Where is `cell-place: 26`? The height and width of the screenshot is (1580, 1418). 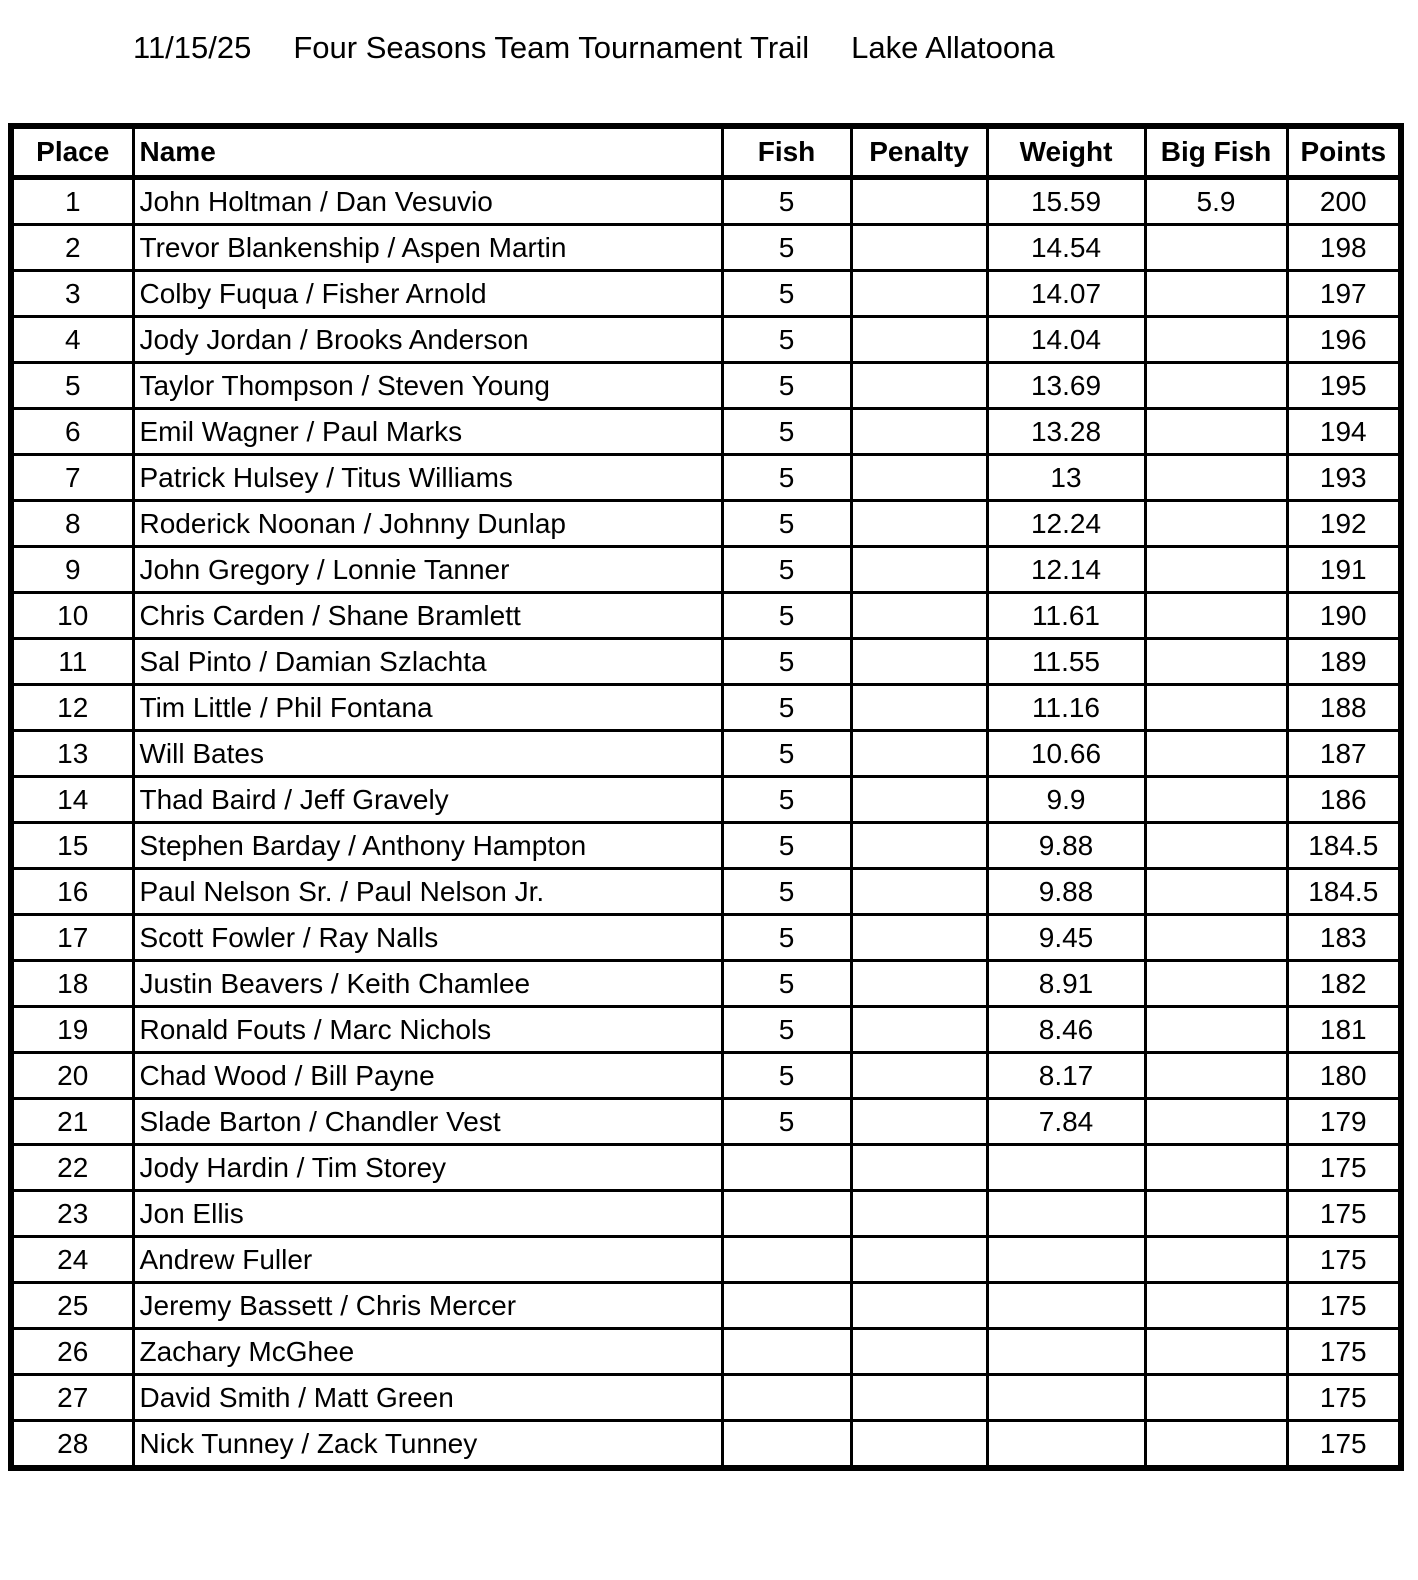
cell-place: 26 is located at coordinates (72, 1351).